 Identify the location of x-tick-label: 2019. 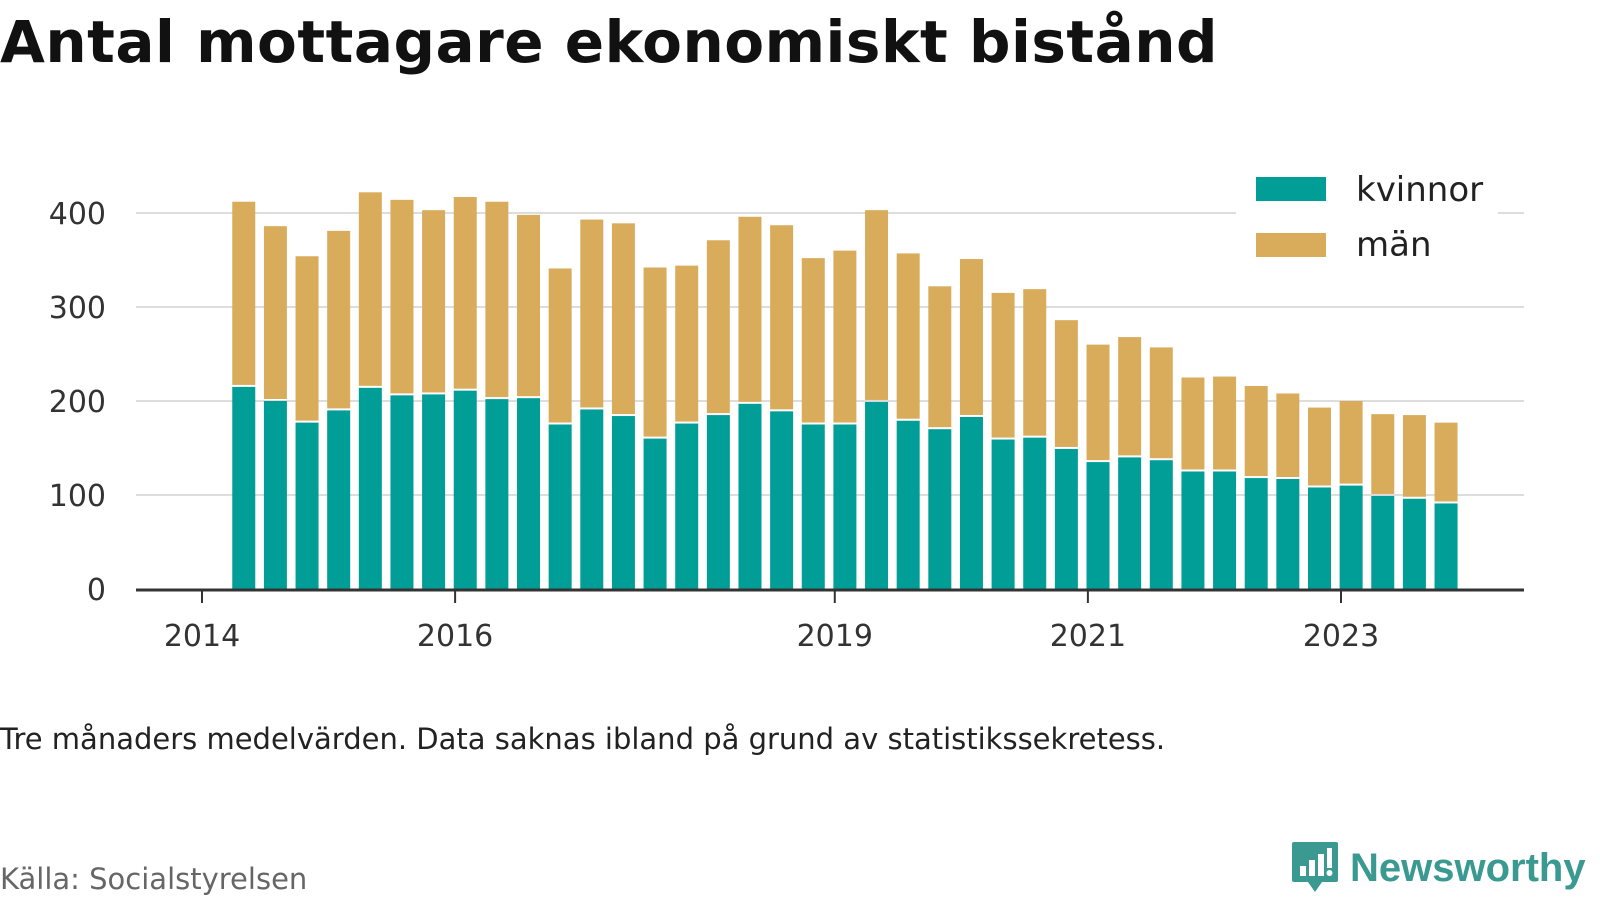
(835, 636).